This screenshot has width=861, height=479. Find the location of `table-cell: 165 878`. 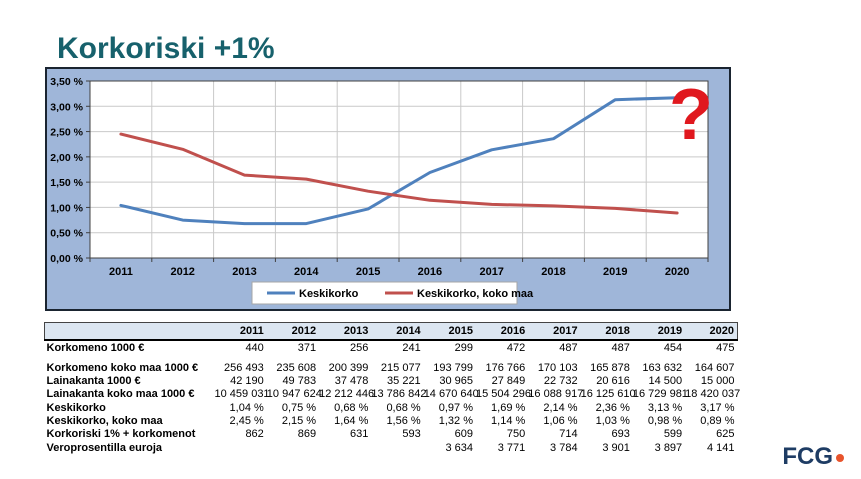

table-cell: 165 878 is located at coordinates (610, 367).